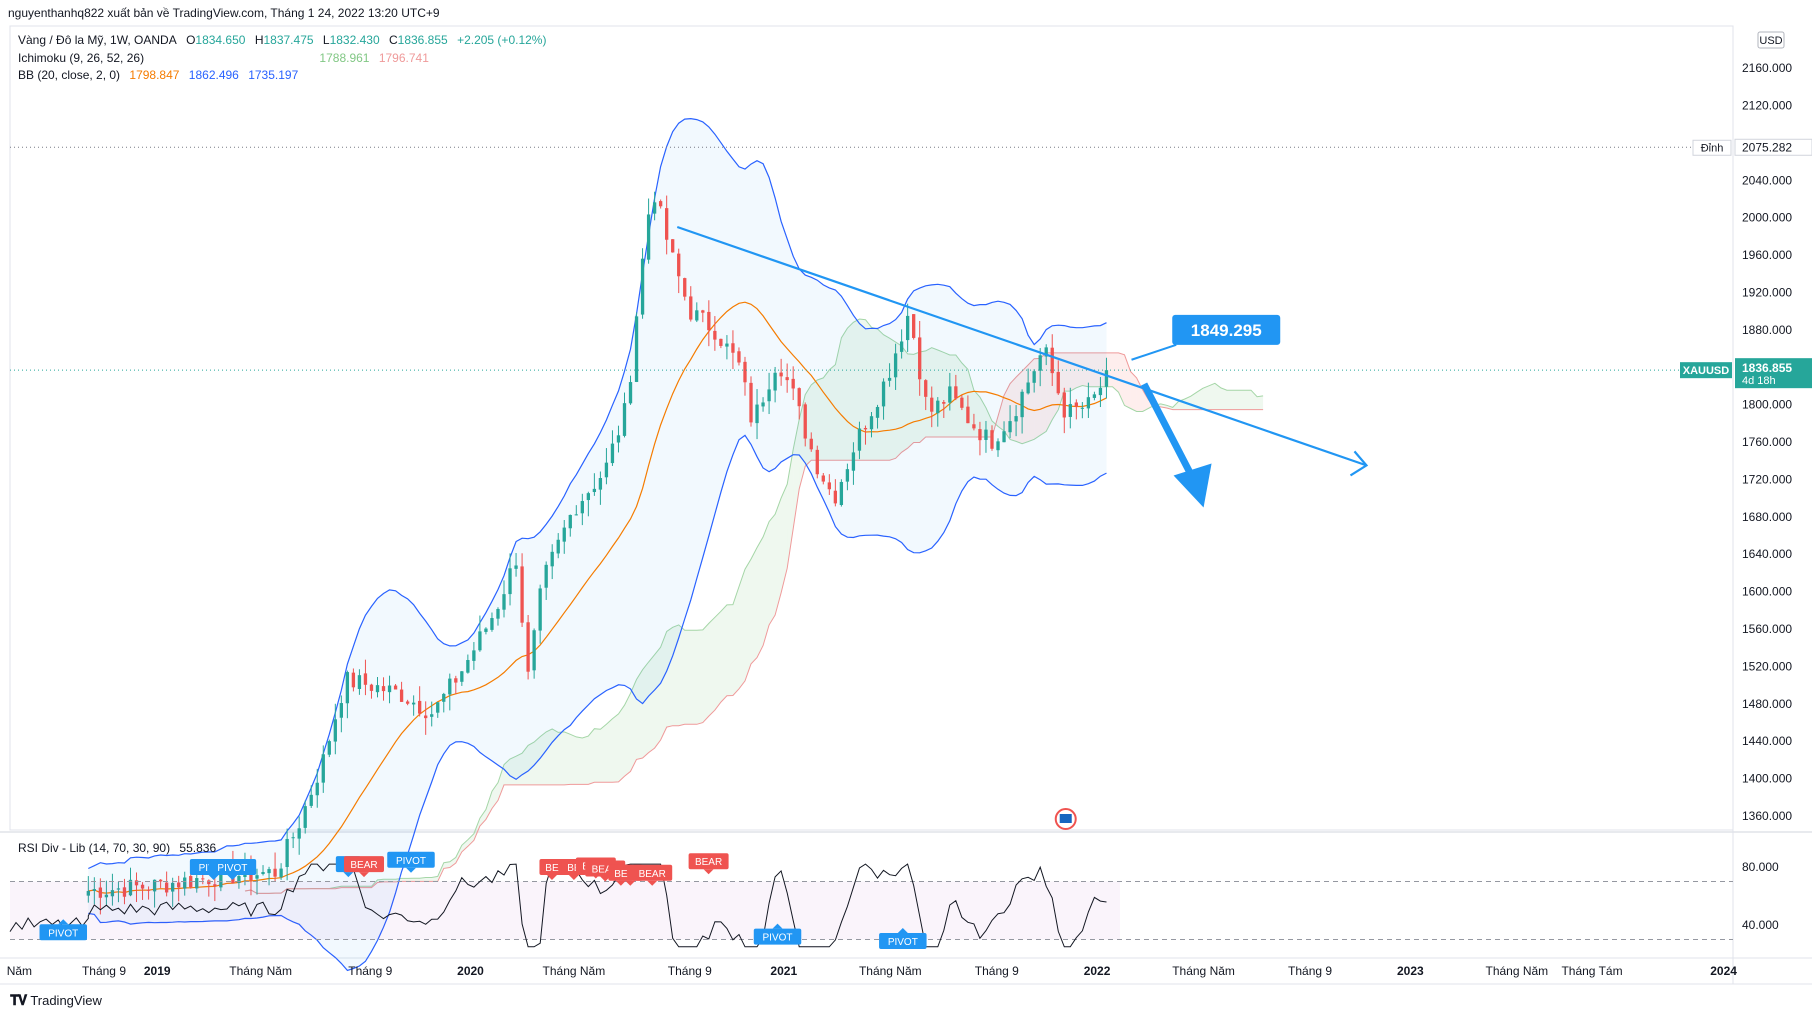 This screenshot has height=1018, width=1812. I want to click on rsi-tick-label: 80.000, so click(1760, 867).